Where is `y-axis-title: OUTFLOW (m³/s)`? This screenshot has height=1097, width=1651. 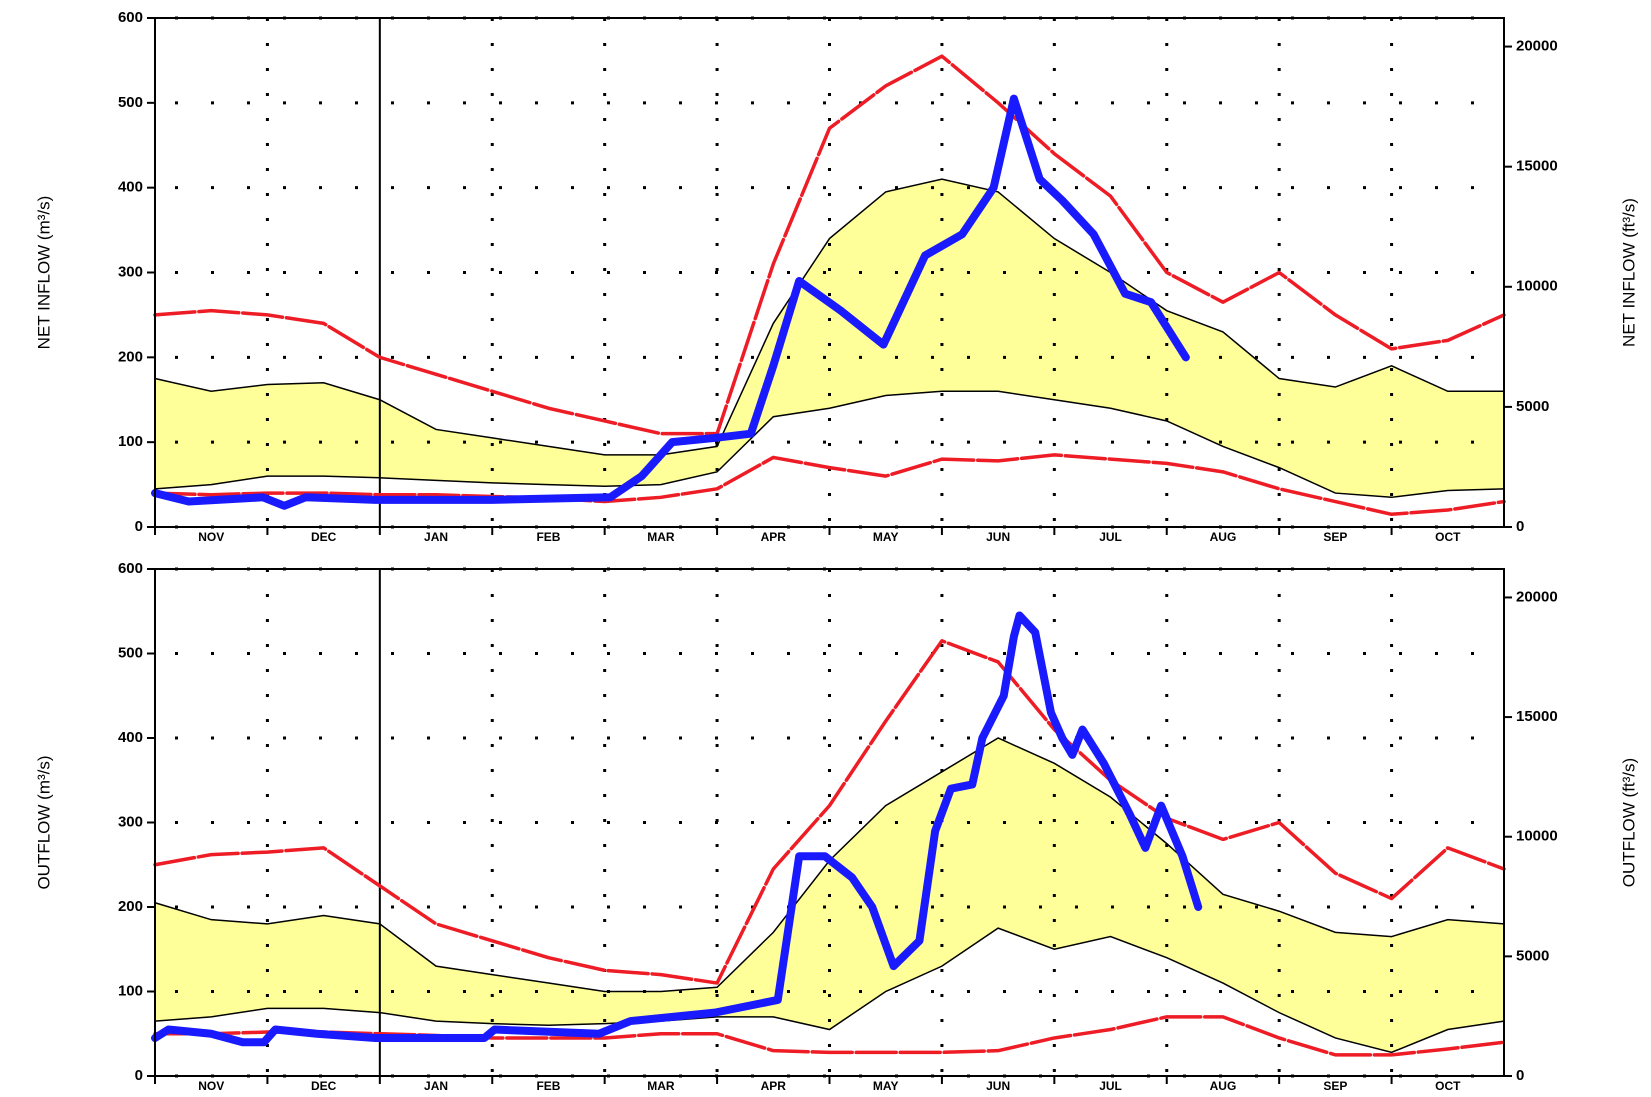
y-axis-title: OUTFLOW (m³/s) is located at coordinates (43, 822).